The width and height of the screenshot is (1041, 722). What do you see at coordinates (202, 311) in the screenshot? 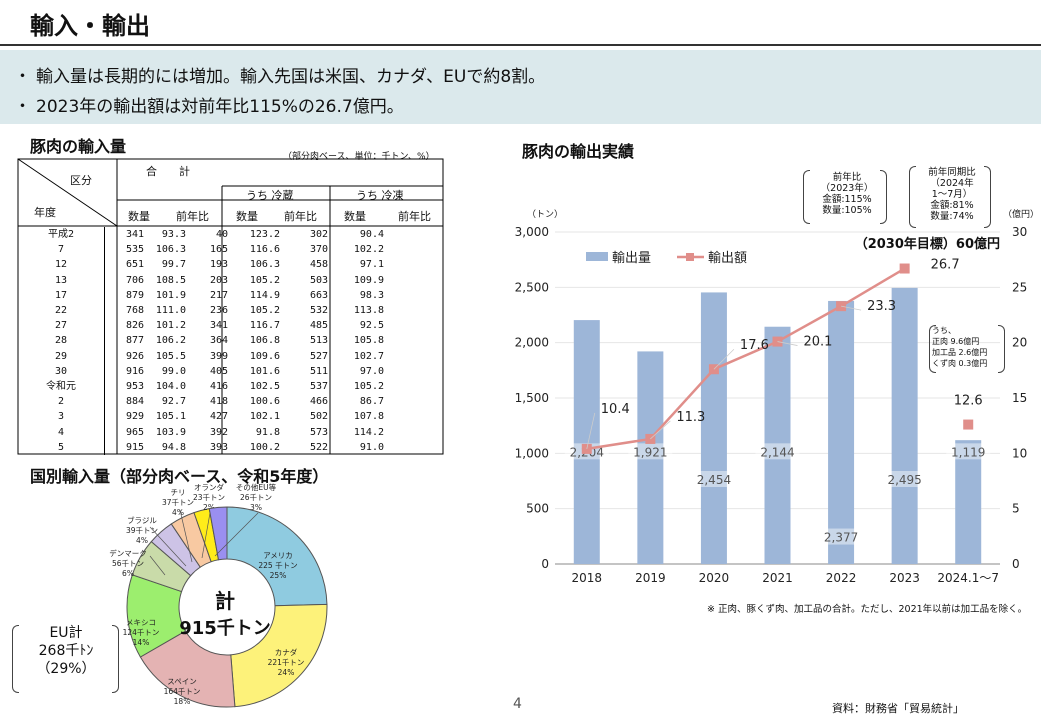
I see `table-row: 22 768 111.0 236 105.2 532 113.8` at bounding box center [202, 311].